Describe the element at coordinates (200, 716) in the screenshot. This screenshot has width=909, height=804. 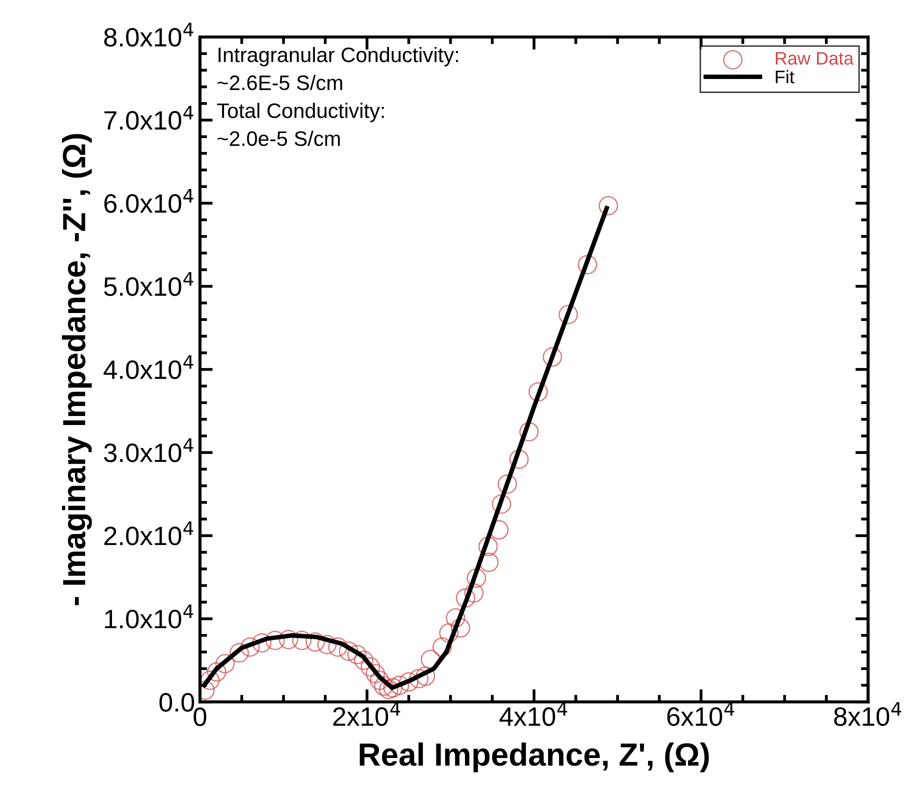
I see `x-tick-label: 0` at that location.